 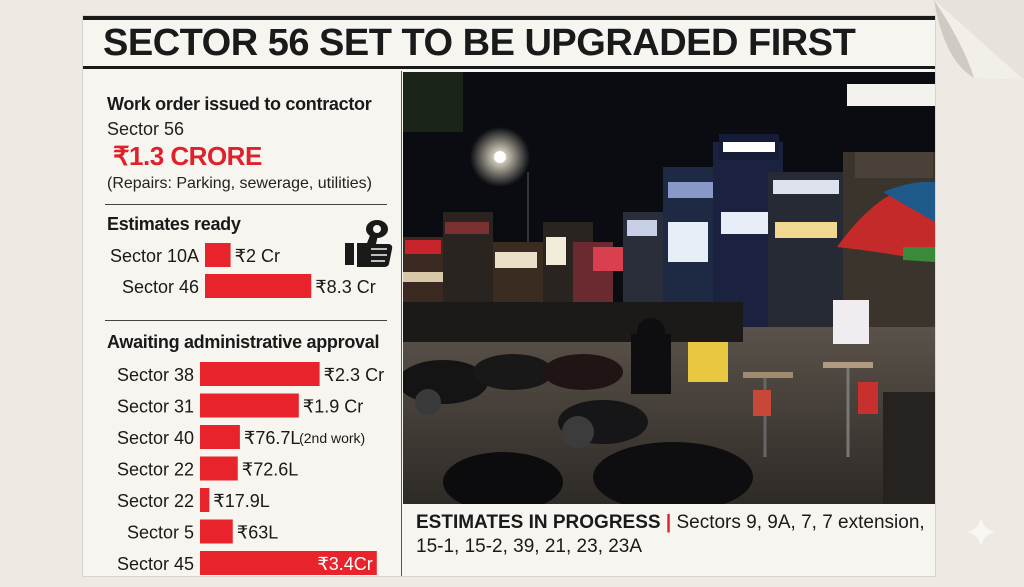 I want to click on data-label: ₹17.9L, so click(x=241, y=501).